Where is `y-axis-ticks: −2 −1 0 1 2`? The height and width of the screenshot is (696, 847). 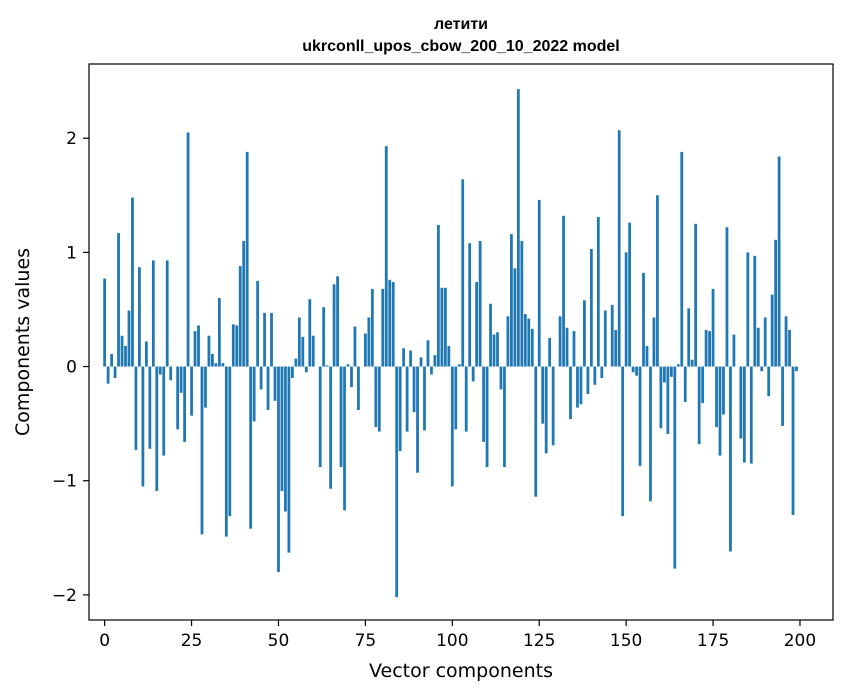 y-axis-ticks: −2 −1 0 1 2 is located at coordinates (70, 367).